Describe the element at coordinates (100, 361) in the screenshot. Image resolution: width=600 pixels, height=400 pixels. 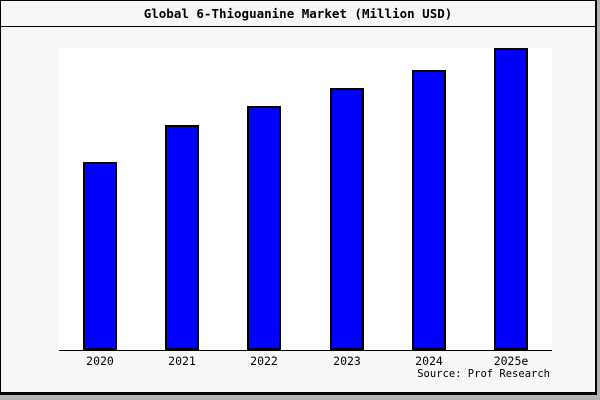
I see `x-tick-label-2020: 2020` at that location.